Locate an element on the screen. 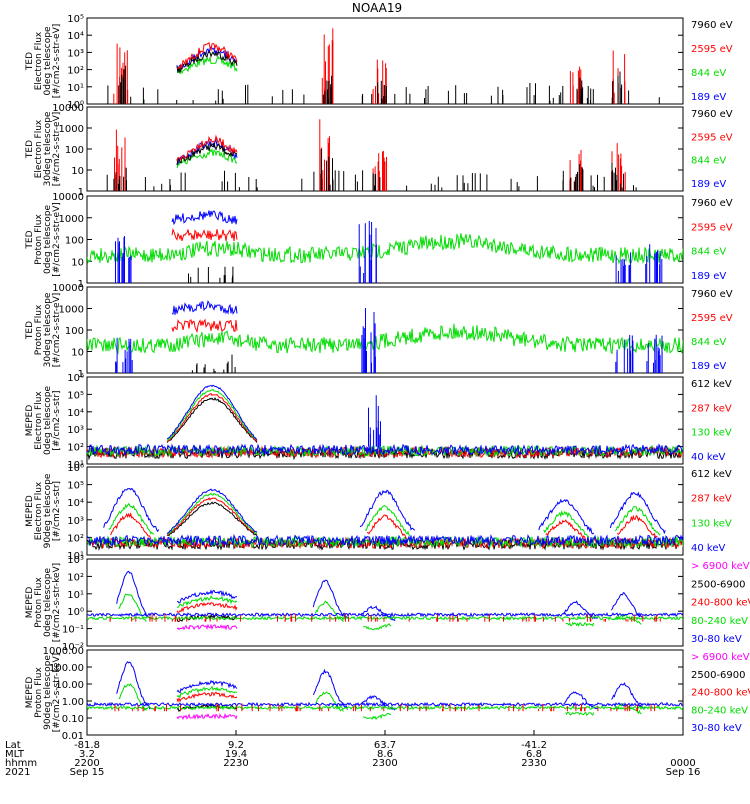  xaxis-tick-label: -81.8 is located at coordinates (87, 745).